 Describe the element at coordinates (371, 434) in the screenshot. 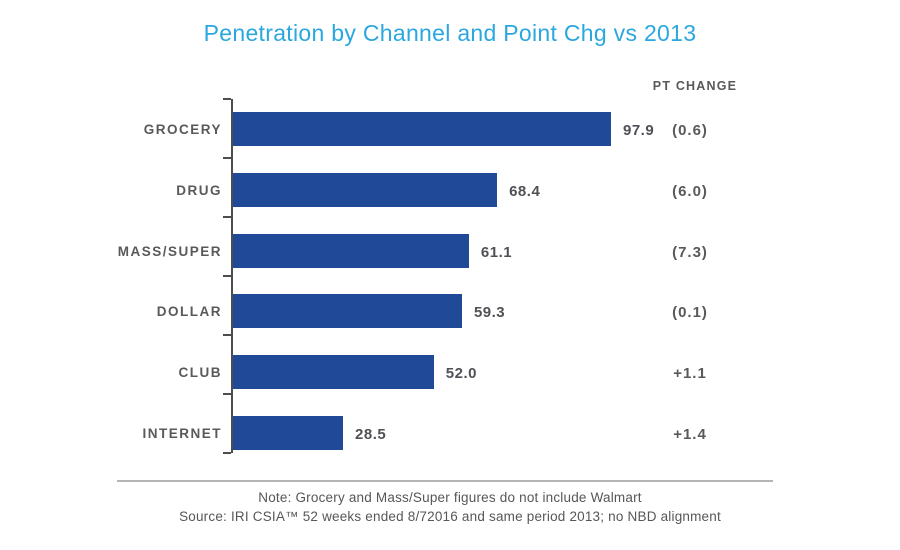

I see `value-label-internet: 28.5` at that location.